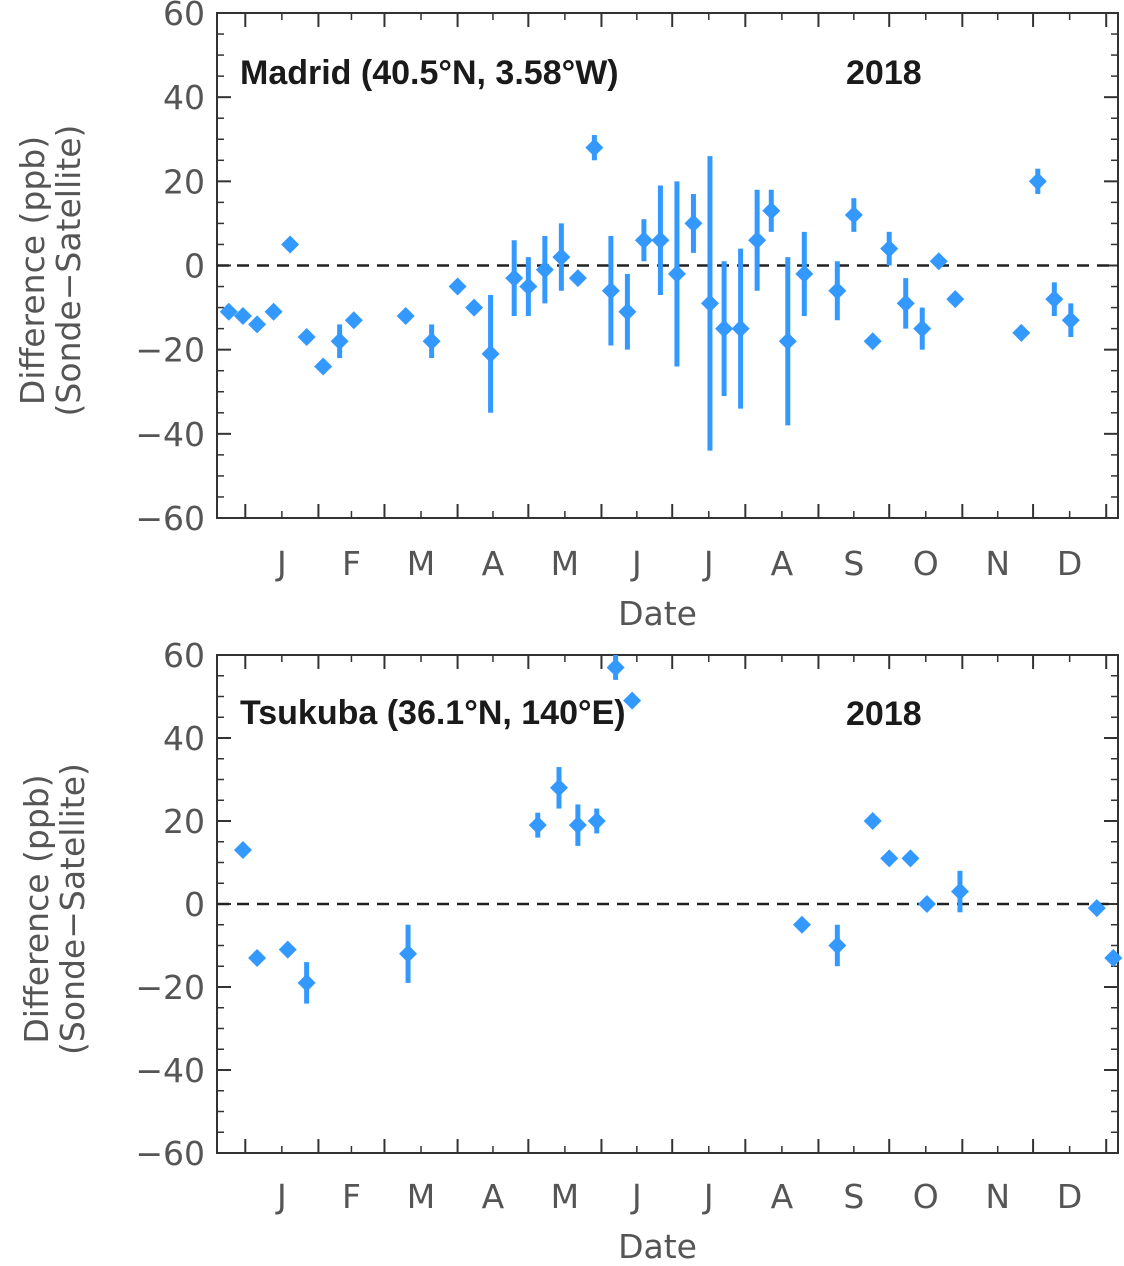 This screenshot has width=1124, height=1266. I want to click on station-label: Tsukuba (36.1°N, 140°E), so click(433, 713).